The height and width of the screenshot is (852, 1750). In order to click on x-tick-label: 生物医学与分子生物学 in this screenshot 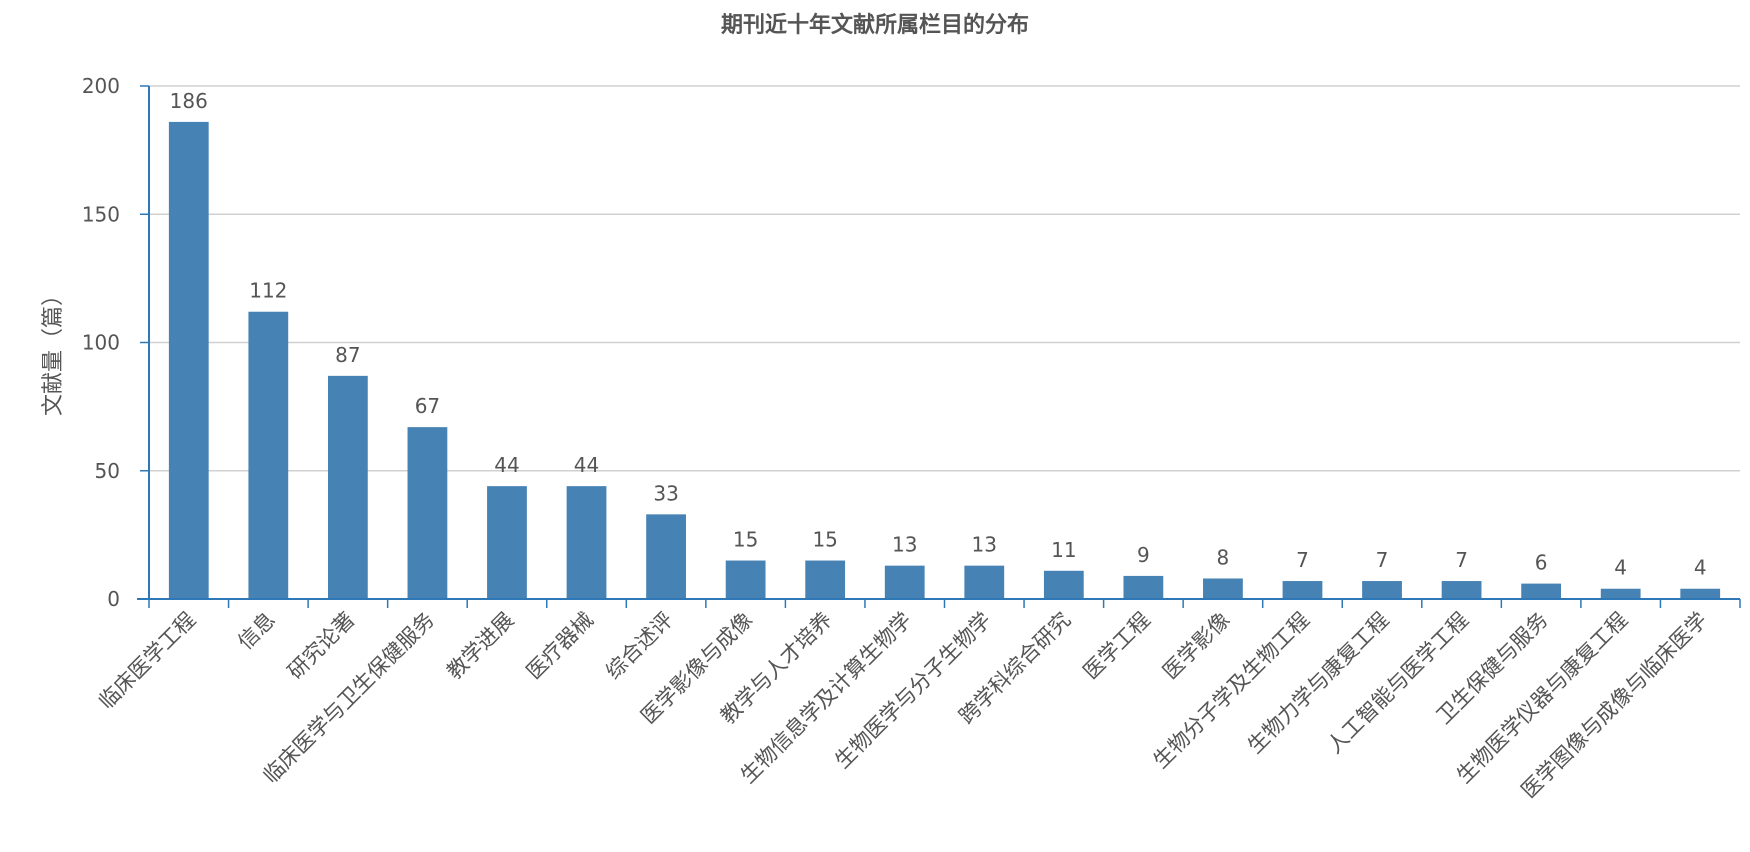, I will do `click(912, 690)`.